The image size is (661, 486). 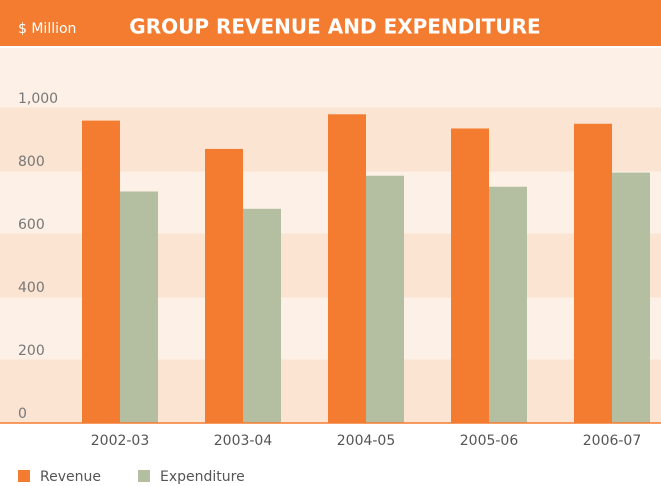 I want to click on y-tick-label: 600, so click(x=31, y=225).